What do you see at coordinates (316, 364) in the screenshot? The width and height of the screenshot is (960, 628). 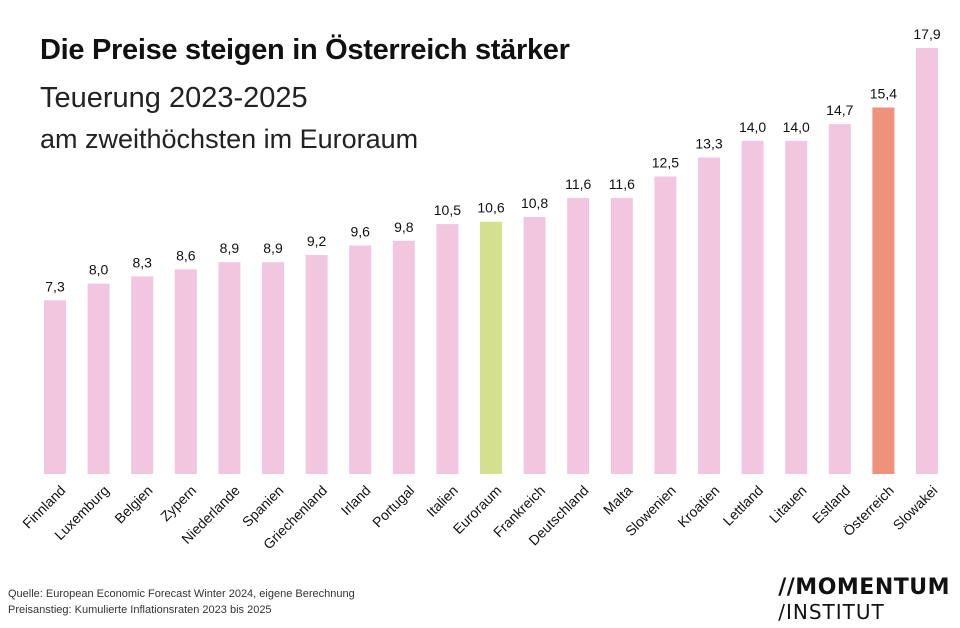 I see `bar-griechenland` at bounding box center [316, 364].